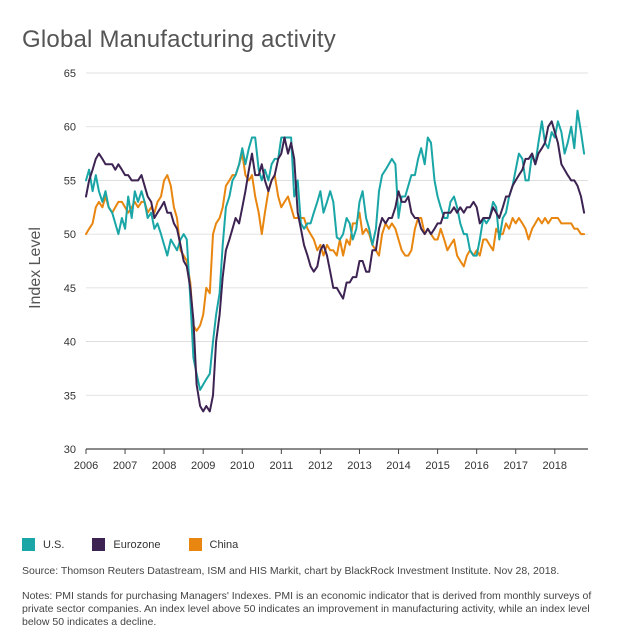 This screenshot has width=620, height=643. What do you see at coordinates (476, 466) in the screenshot?
I see `x-tick-label: 2016` at bounding box center [476, 466].